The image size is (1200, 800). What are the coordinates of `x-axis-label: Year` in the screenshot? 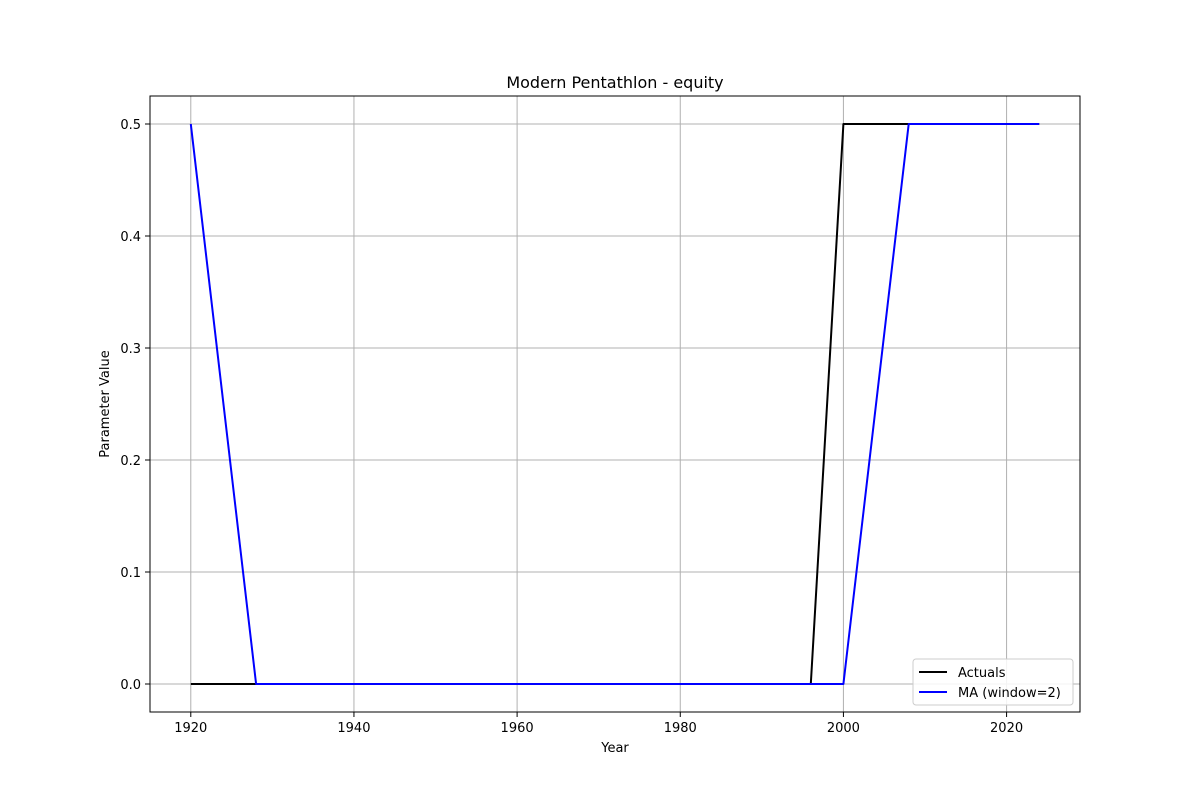 It's located at (614, 748).